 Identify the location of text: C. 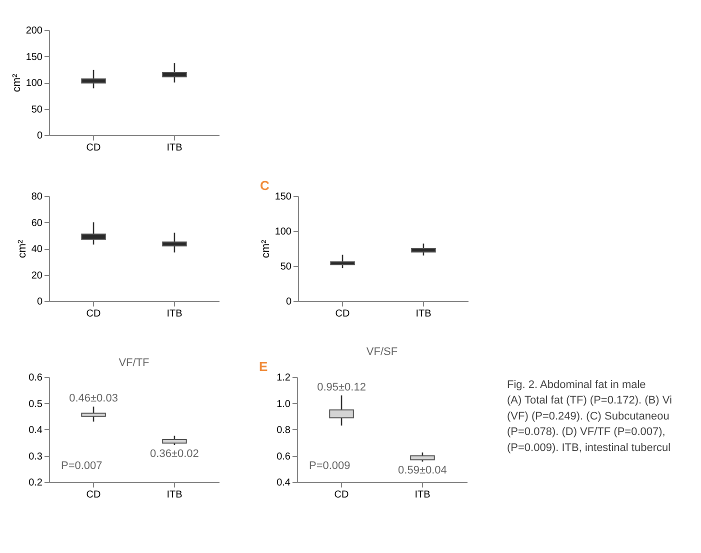
(265, 185).